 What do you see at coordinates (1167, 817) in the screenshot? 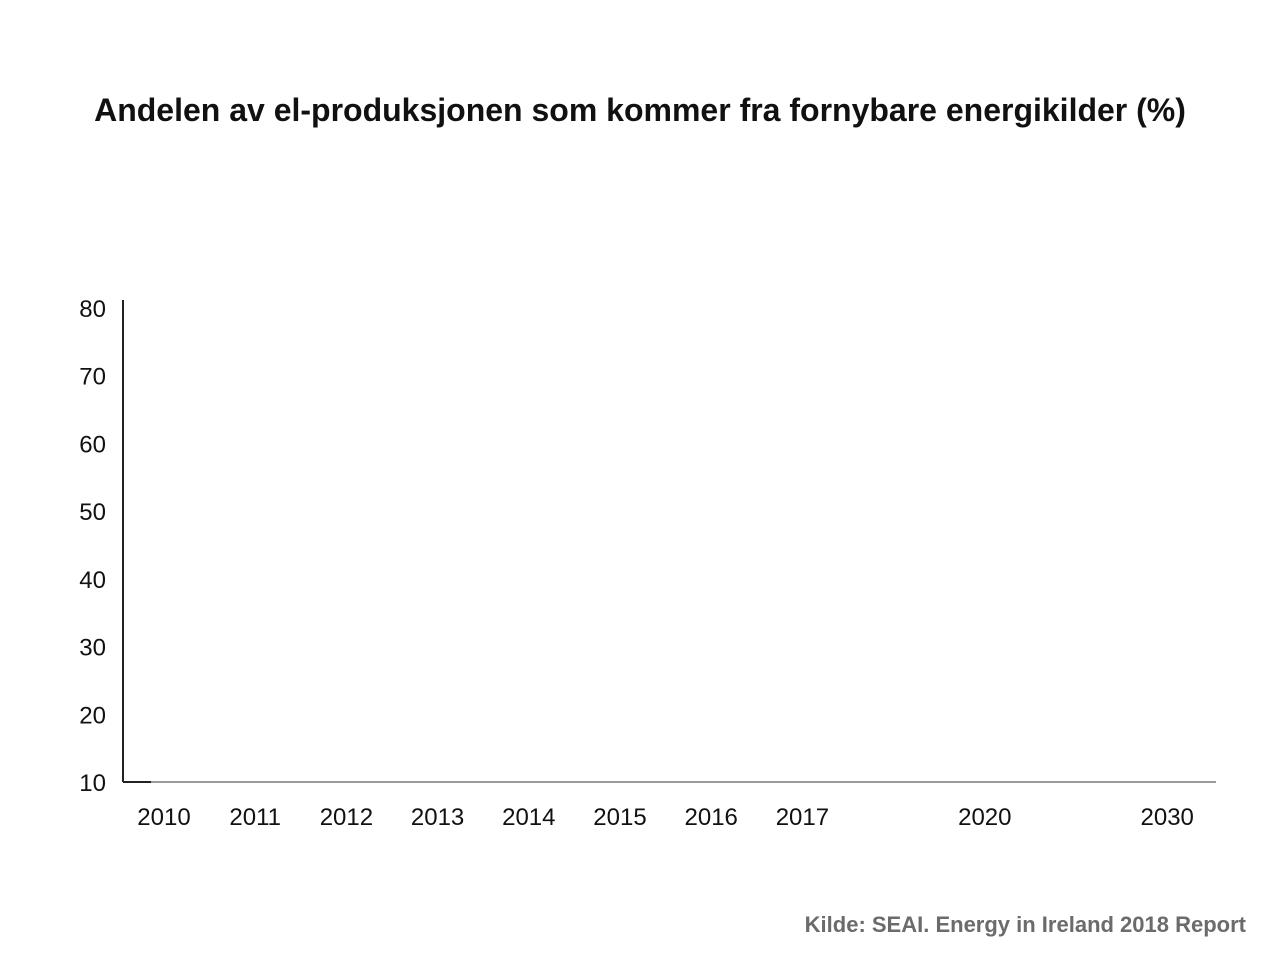
I see `x-tick-label: 2030` at bounding box center [1167, 817].